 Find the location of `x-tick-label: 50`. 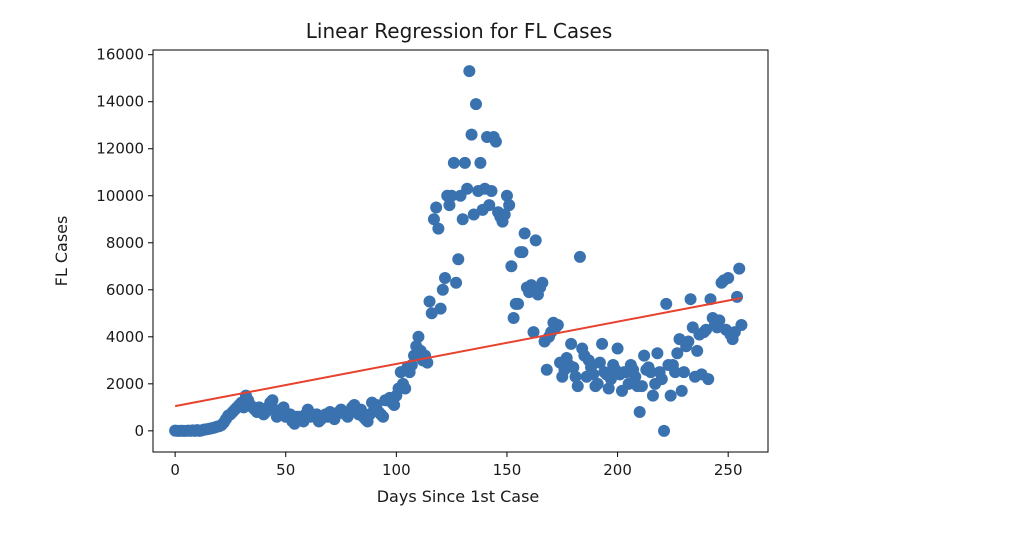

x-tick-label: 50 is located at coordinates (285, 470).